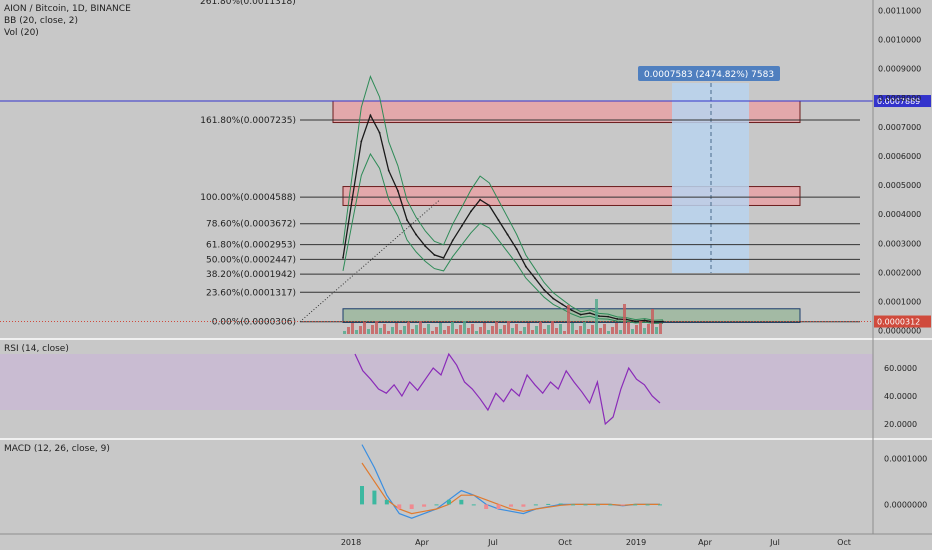 This screenshot has height=550, width=932. Describe the element at coordinates (251, 260) in the screenshot. I see `fib-label-50.00%: 50.00%(0.0002447)` at that location.